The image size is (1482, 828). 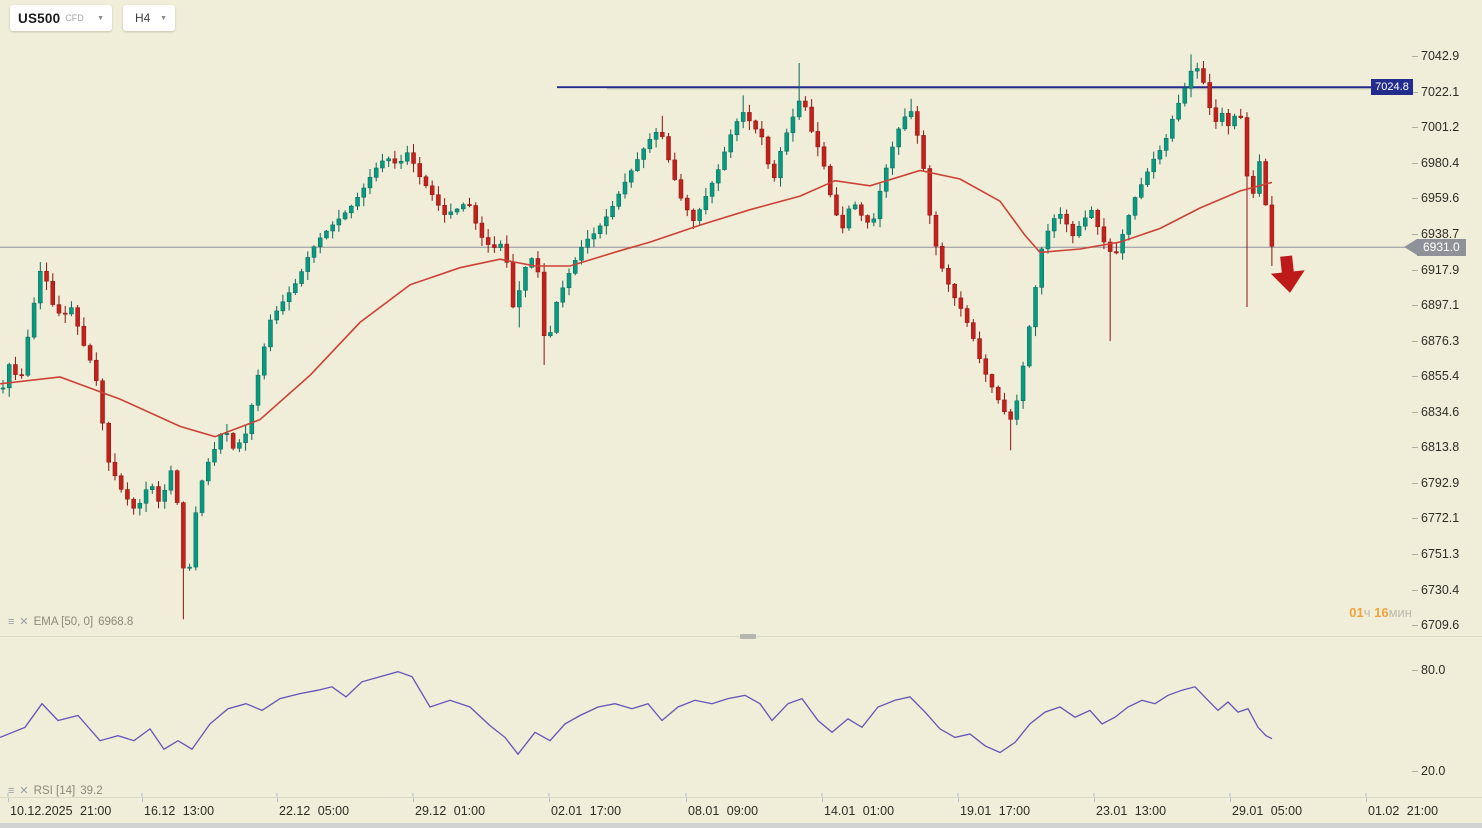 What do you see at coordinates (1435, 412) in the screenshot?
I see `price-tick-label: 6834.6` at bounding box center [1435, 412].